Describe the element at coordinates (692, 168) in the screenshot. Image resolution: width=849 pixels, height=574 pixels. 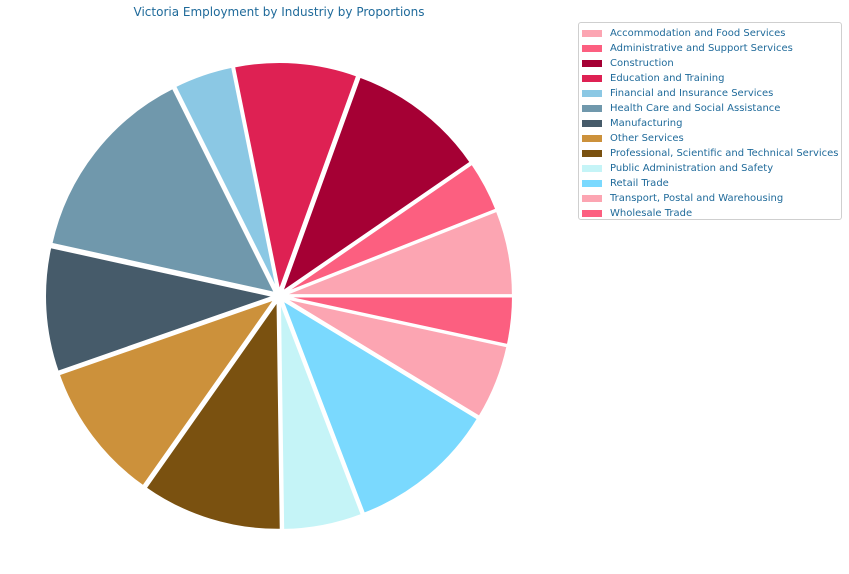
I see `legend-label: Public Administration and Safety` at that location.